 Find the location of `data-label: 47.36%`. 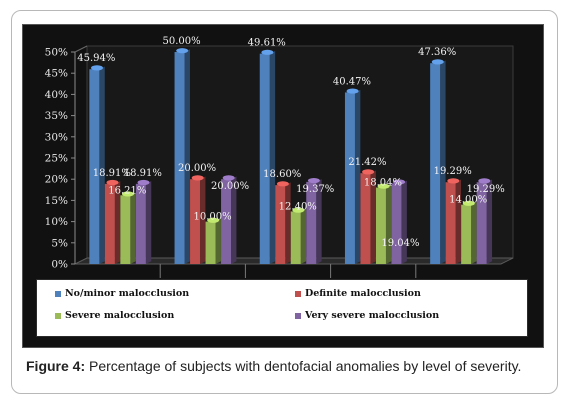

data-label: 47.36% is located at coordinates (437, 52).